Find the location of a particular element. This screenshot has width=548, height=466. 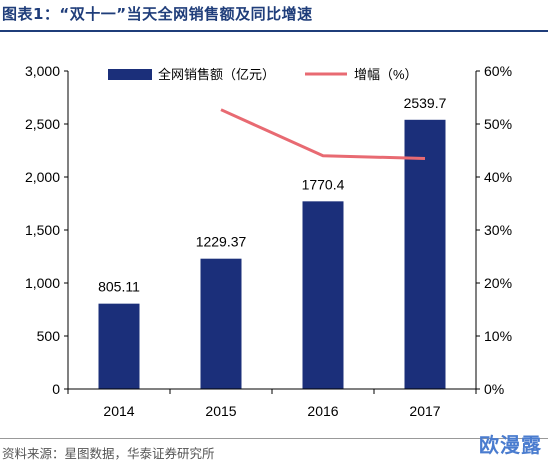

y-left-tick-label: 1,000 is located at coordinates (42, 283).